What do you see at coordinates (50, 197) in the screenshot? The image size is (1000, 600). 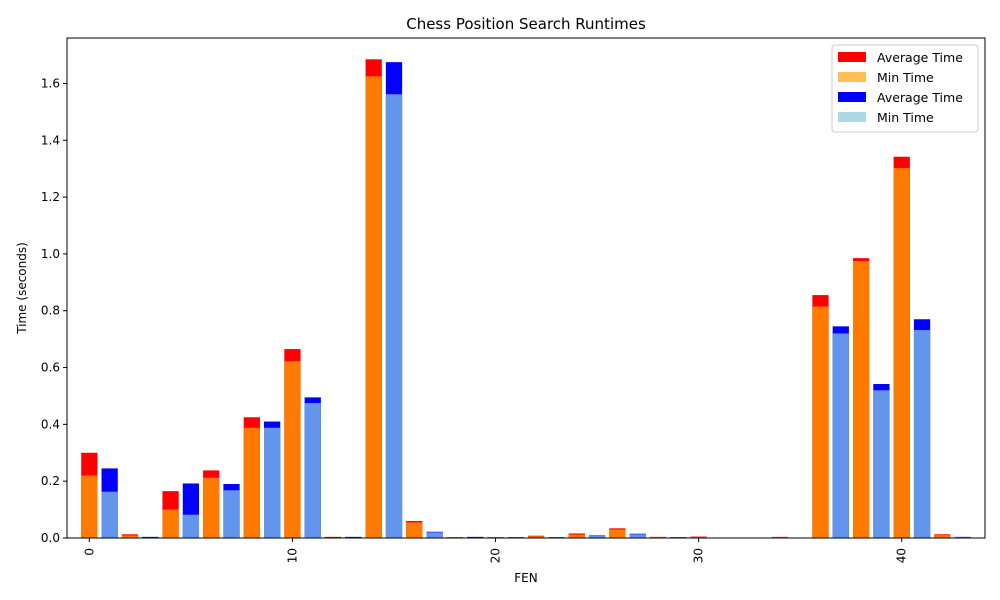 I see `y-tick-label-6: 1.2` at bounding box center [50, 197].